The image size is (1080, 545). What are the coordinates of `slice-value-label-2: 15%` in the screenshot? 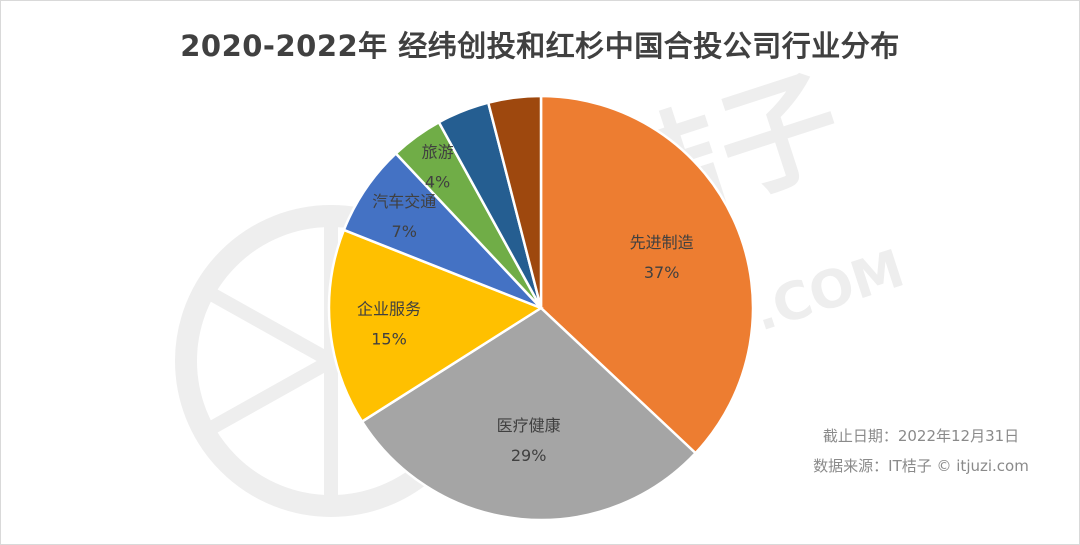 It's located at (389, 338).